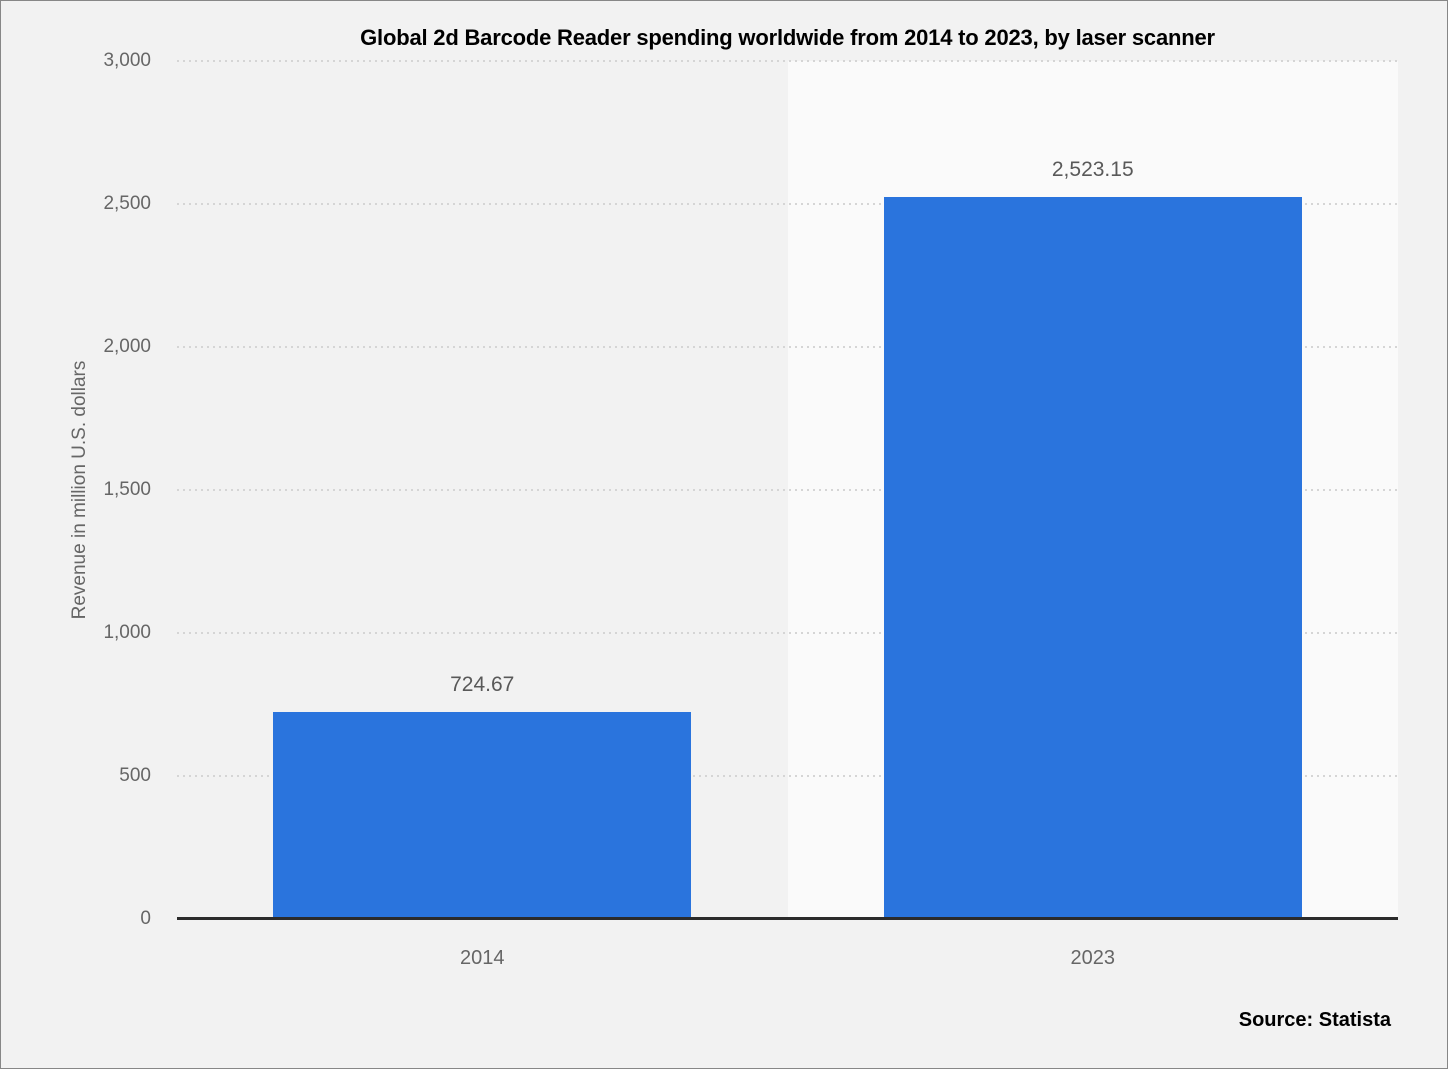  What do you see at coordinates (127, 60) in the screenshot?
I see `y-tick-label: 3,000` at bounding box center [127, 60].